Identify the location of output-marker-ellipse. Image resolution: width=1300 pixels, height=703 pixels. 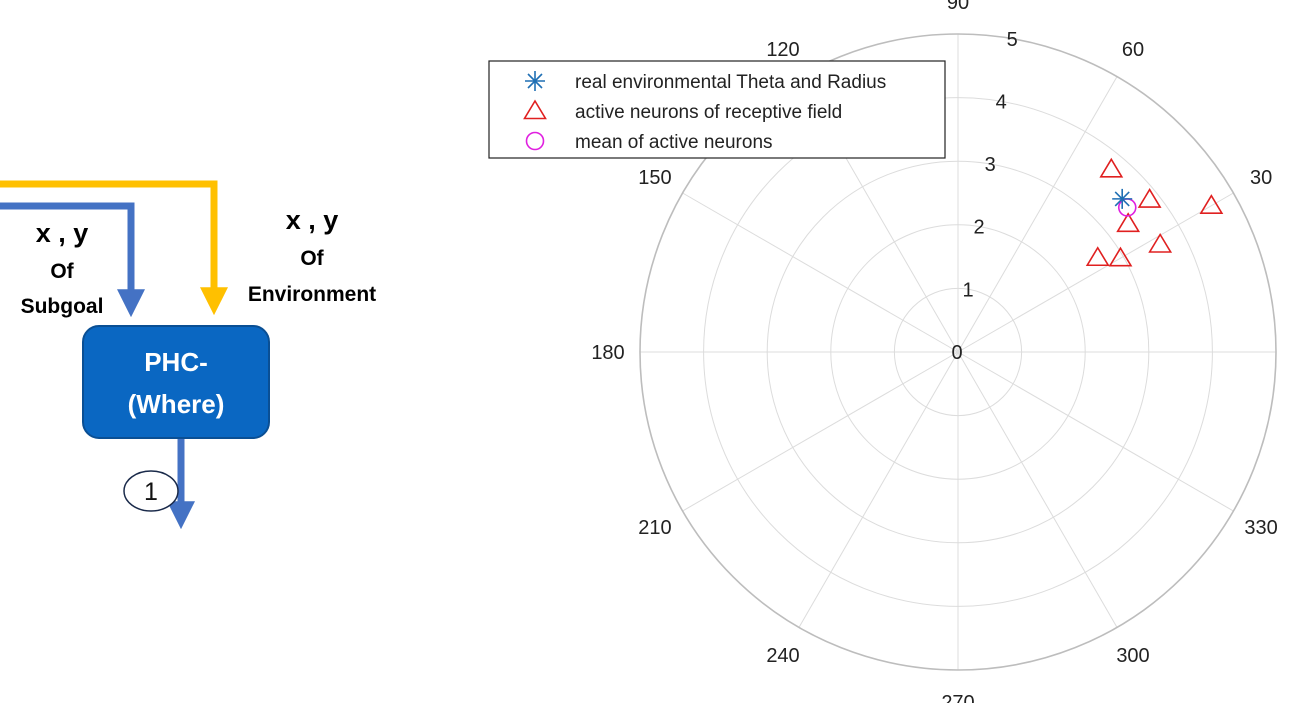
(151, 491).